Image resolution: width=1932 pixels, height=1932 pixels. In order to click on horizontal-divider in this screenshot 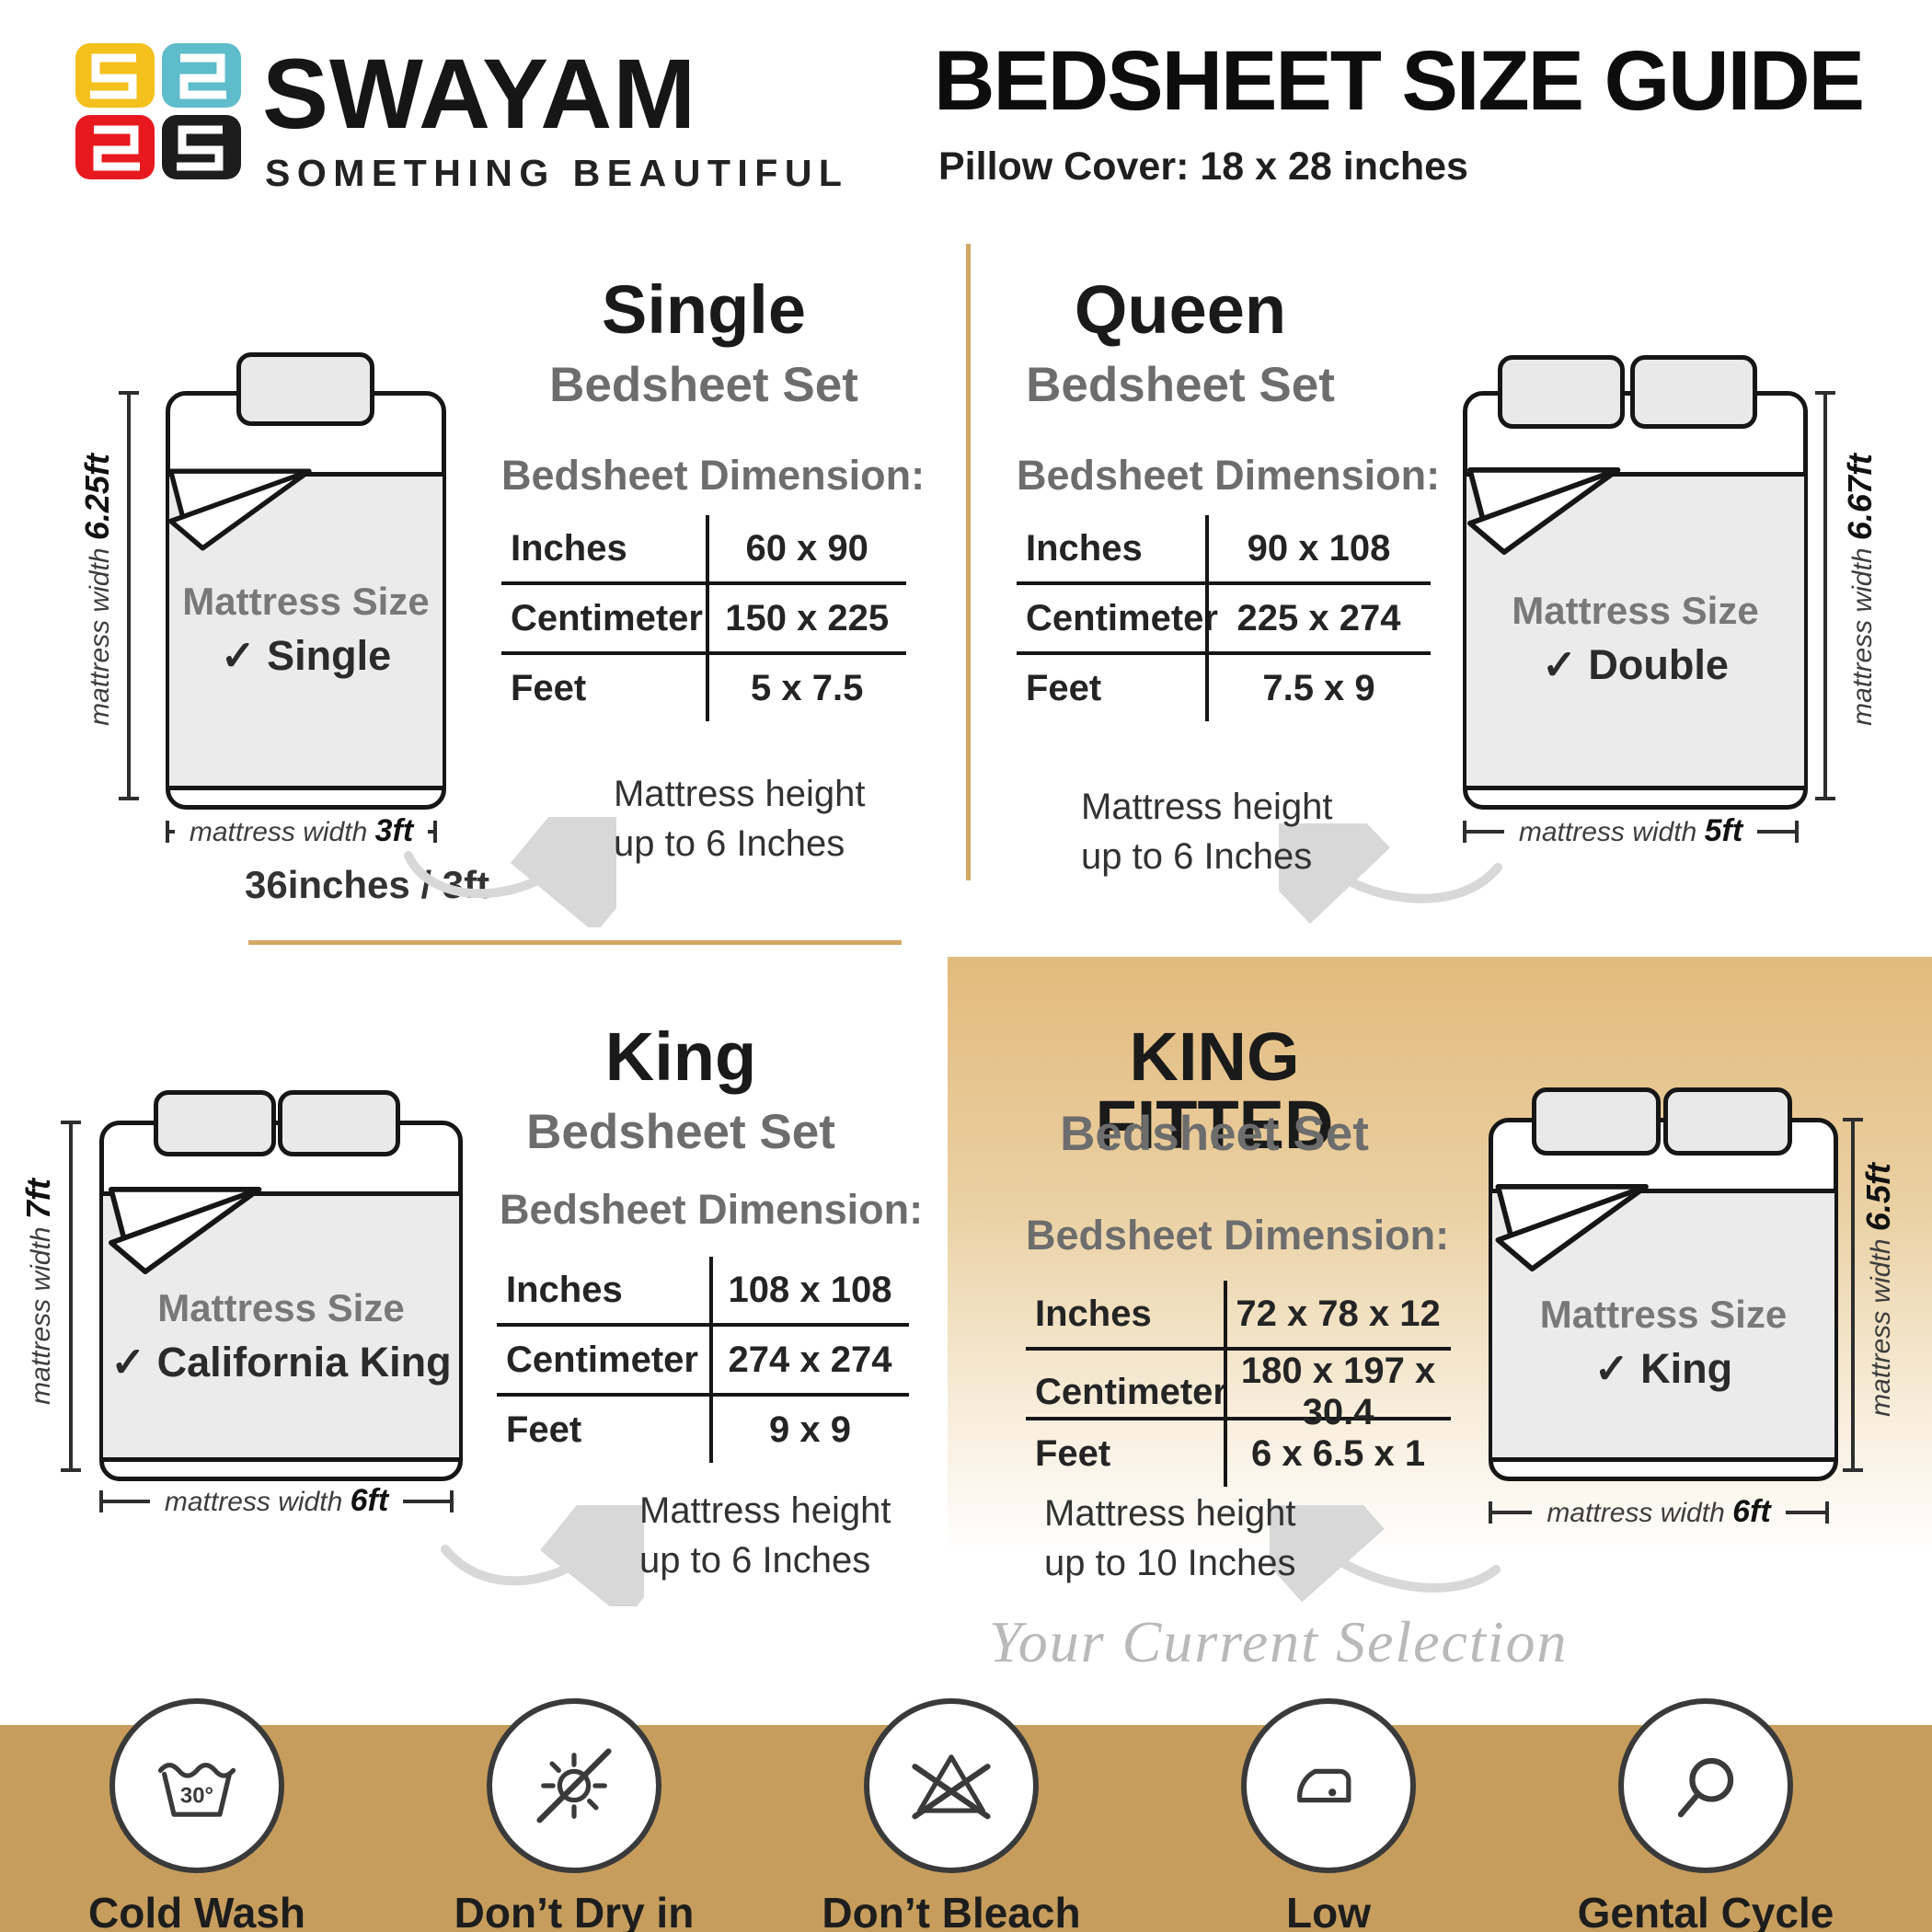, I will do `click(575, 942)`.